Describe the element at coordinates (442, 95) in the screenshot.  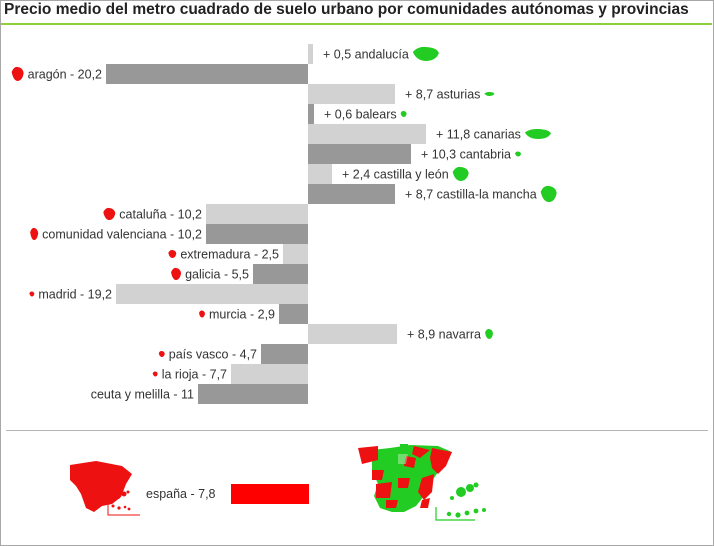
I see `bar-label: + 8,7 asturias` at that location.